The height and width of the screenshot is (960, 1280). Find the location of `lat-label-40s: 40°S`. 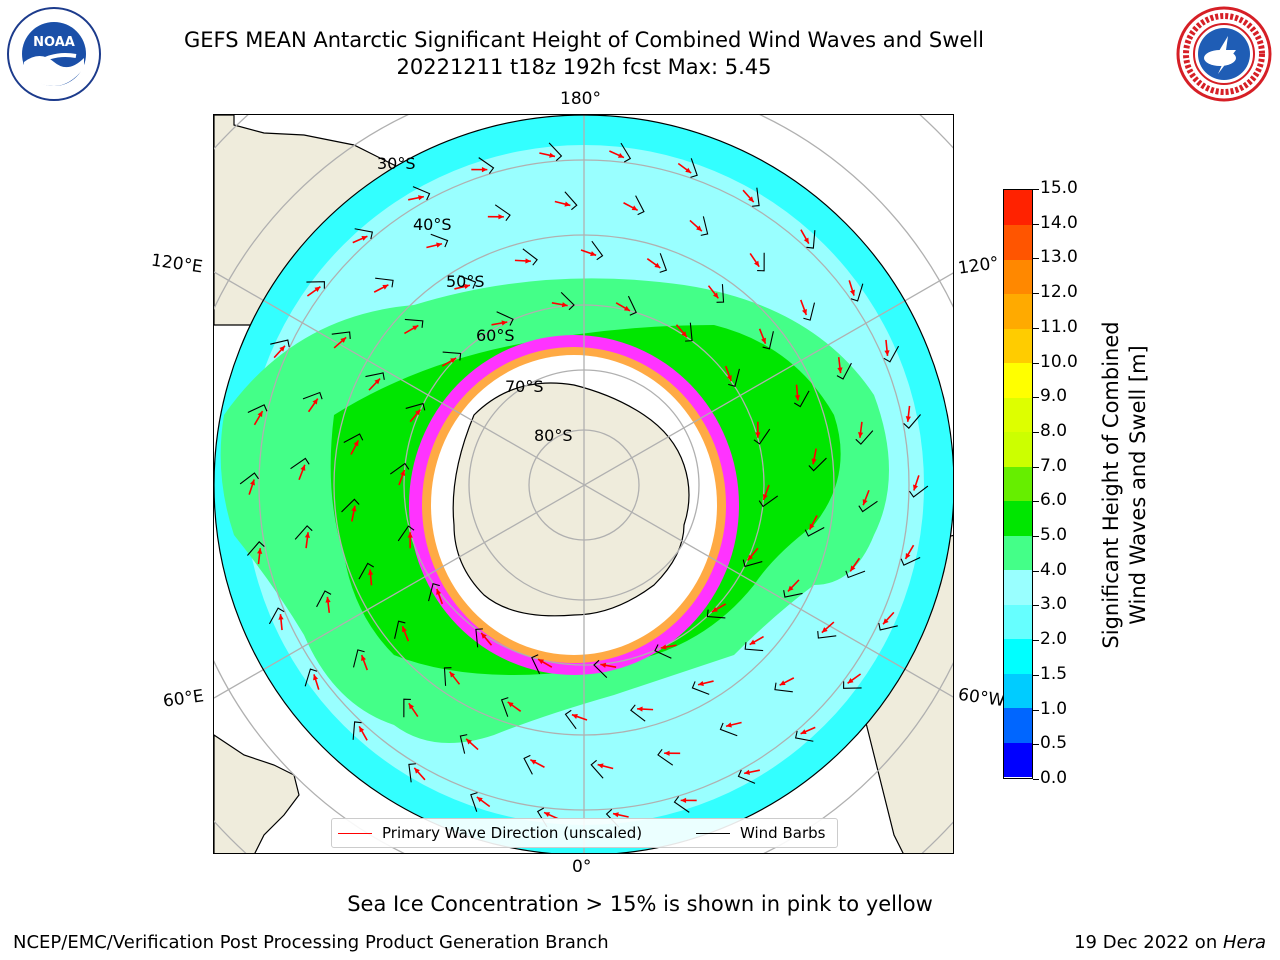

lat-label-40s: 40°S is located at coordinates (432, 224).